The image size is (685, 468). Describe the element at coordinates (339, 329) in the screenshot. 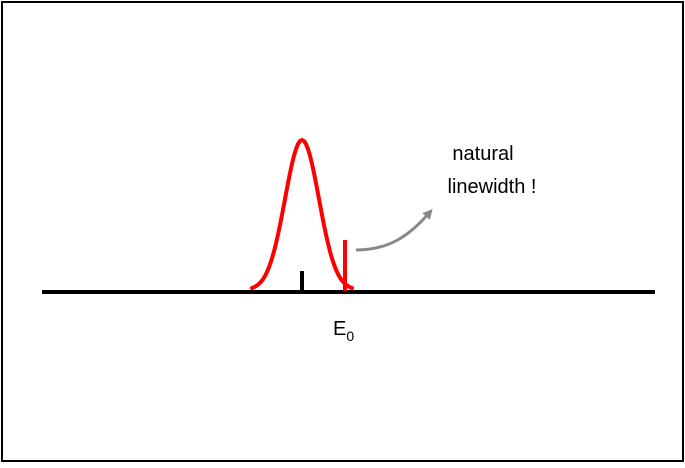

I see `axis-label-symbol: E` at that location.